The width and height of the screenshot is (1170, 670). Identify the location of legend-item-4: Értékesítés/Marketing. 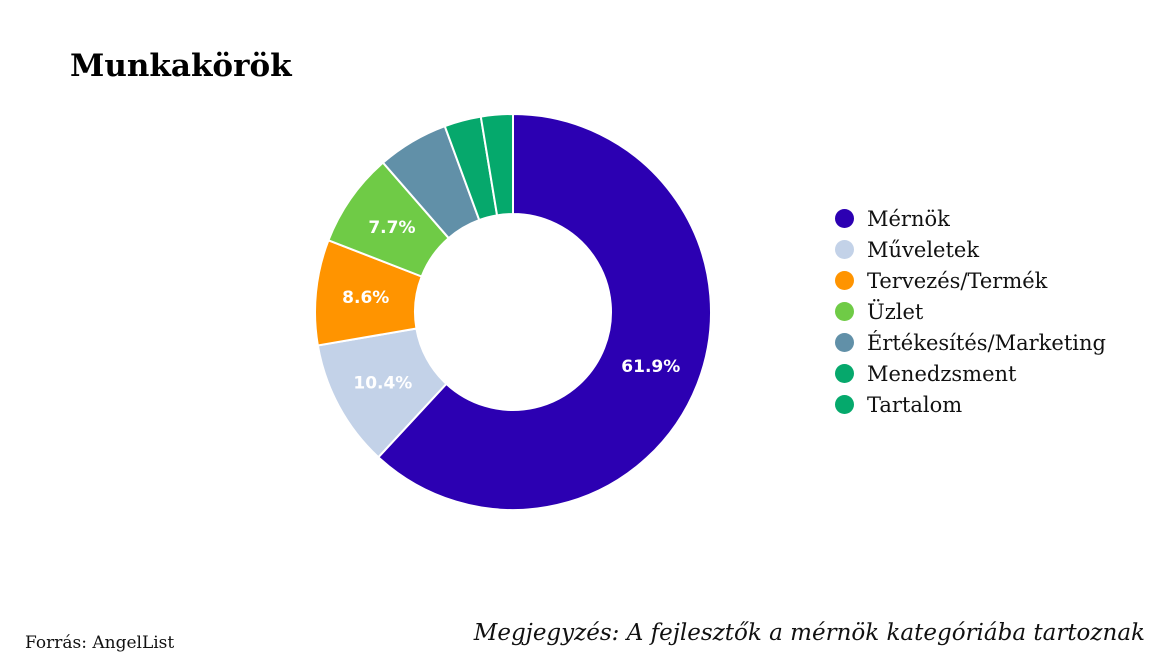
(970, 342).